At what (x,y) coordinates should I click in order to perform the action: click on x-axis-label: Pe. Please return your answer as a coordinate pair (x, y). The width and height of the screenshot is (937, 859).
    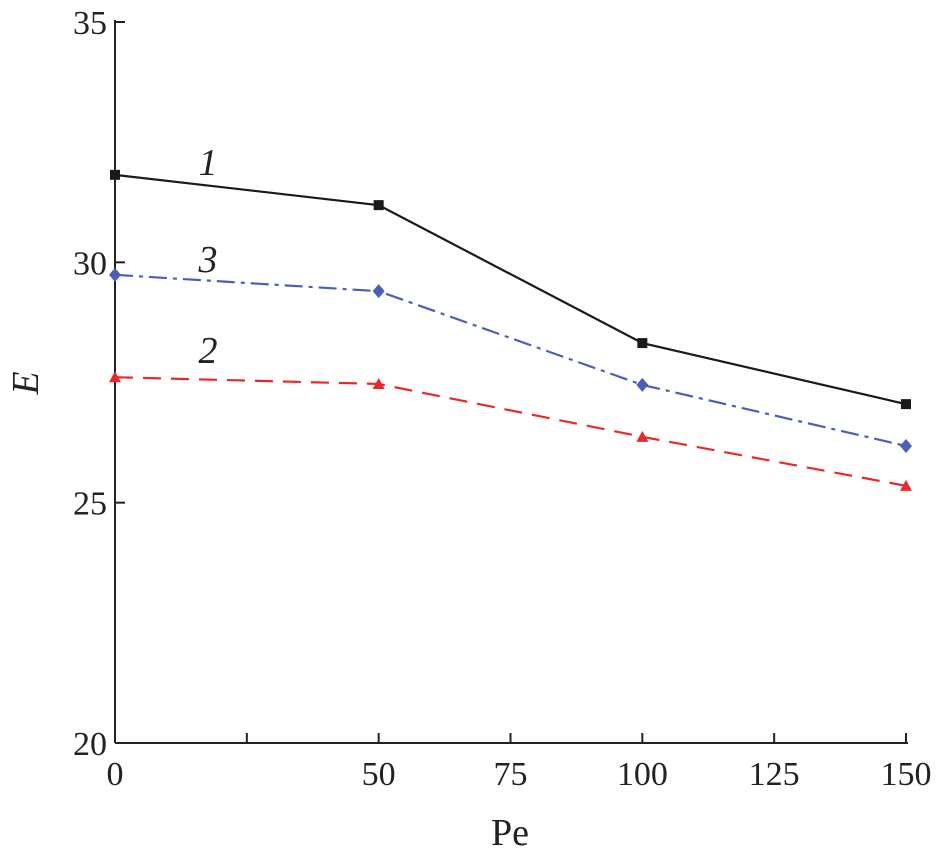
    Looking at the image, I should click on (510, 833).